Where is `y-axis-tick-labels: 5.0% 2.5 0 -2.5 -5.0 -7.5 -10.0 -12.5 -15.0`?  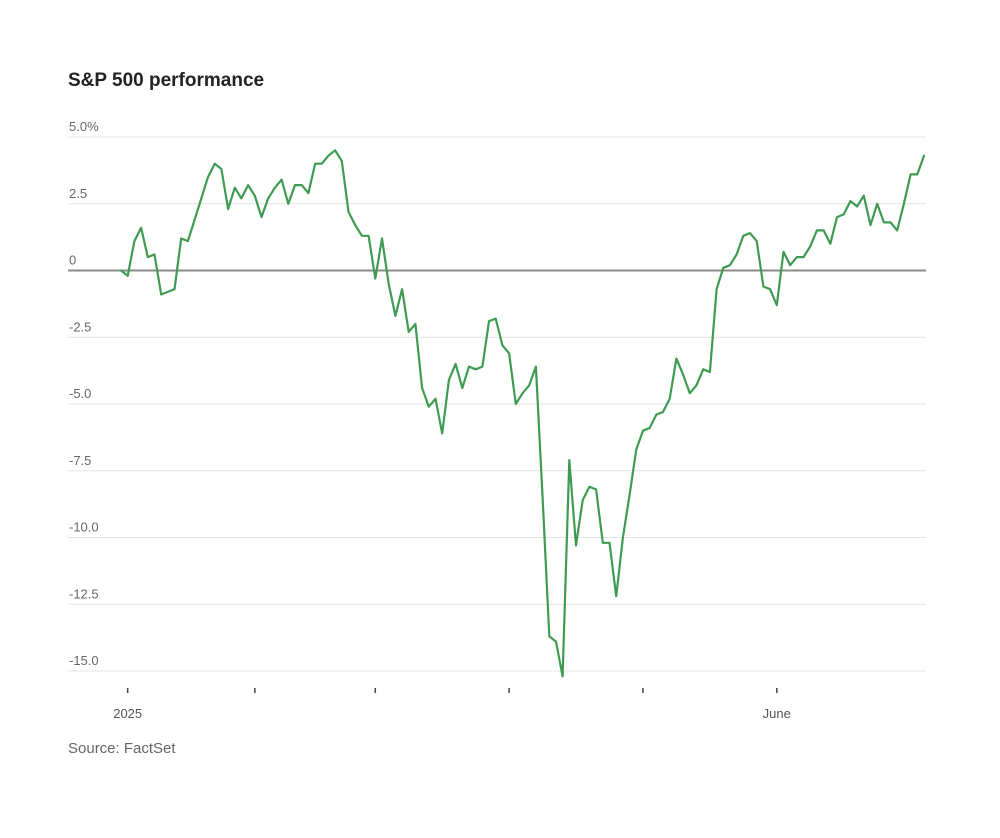
y-axis-tick-labels: 5.0% 2.5 0 -2.5 -5.0 -7.5 -10.0 -12.5 -15.0 is located at coordinates (84, 393).